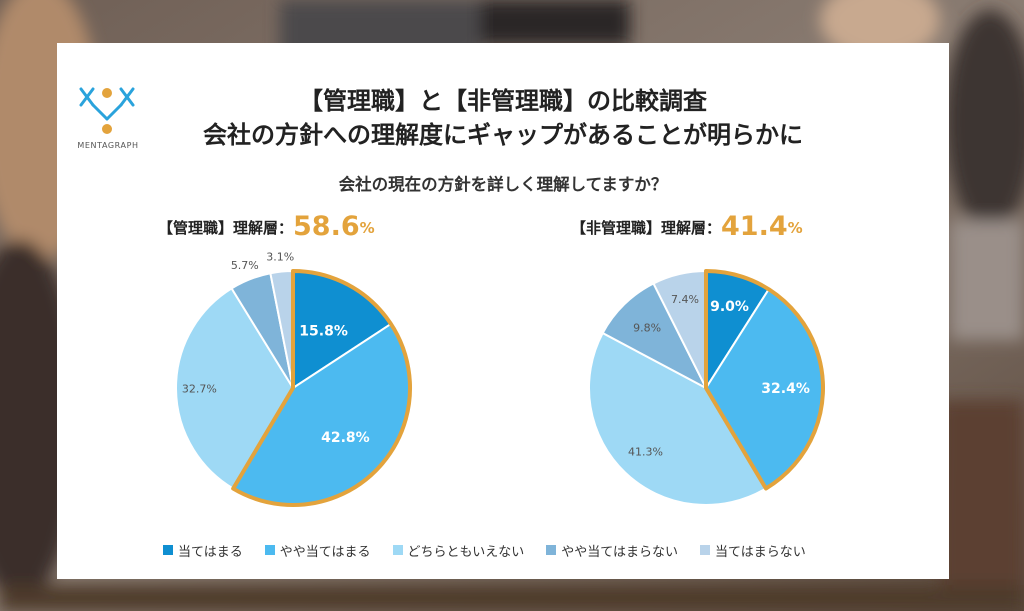 The height and width of the screenshot is (611, 1024). What do you see at coordinates (367, 228) in the screenshot?
I see `managers-highlight-unit: %` at bounding box center [367, 228].